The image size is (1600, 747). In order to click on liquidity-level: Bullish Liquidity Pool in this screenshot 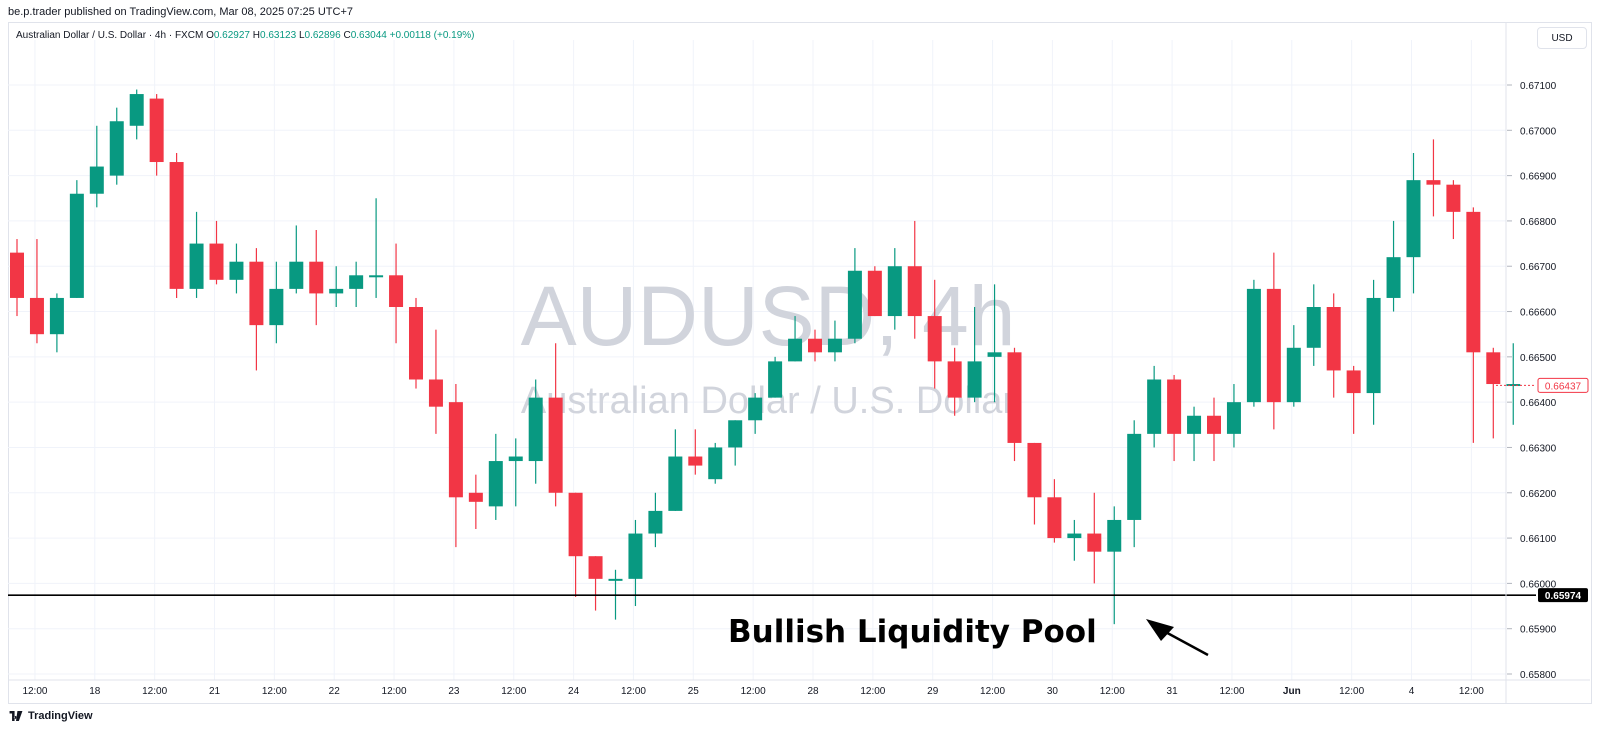, I will do `click(772, 625)`.